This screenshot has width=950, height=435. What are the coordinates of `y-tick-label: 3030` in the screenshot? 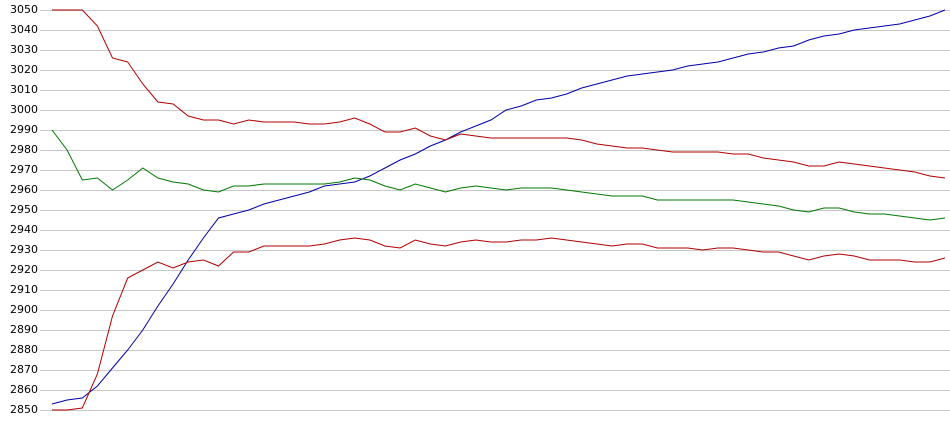 It's located at (24, 49).